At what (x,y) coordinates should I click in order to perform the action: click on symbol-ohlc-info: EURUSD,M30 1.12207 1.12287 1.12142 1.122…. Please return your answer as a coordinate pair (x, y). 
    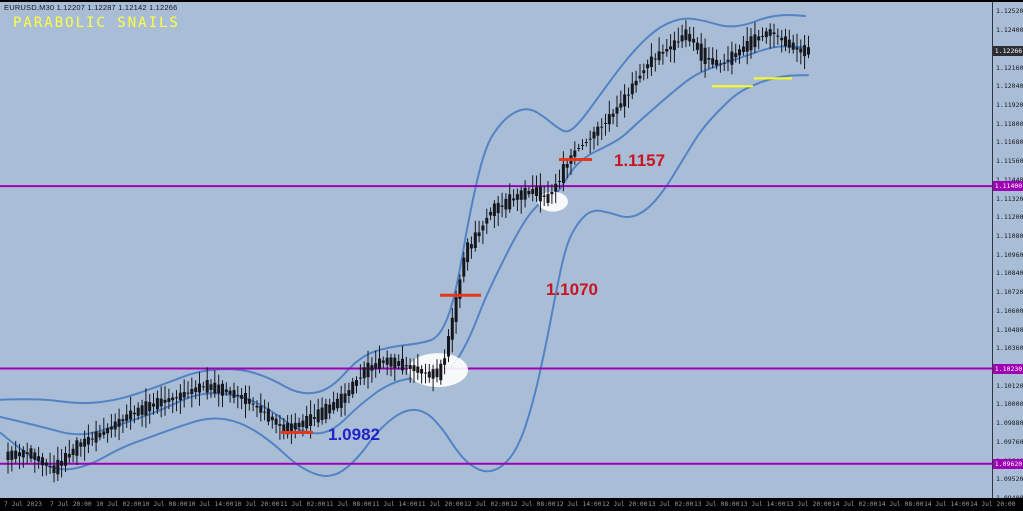
    Looking at the image, I should click on (91, 7).